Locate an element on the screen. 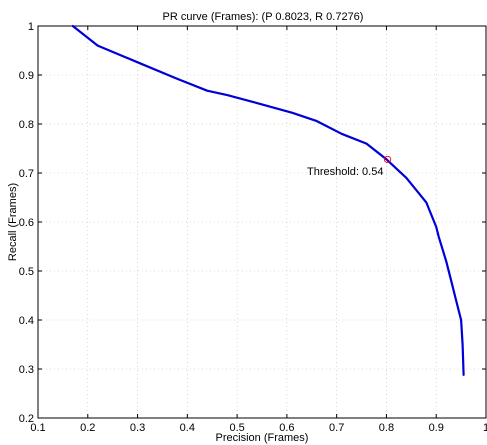 Image resolution: width=487 pixels, height=445 pixels. x-tick-label: 0.9 is located at coordinates (436, 428).